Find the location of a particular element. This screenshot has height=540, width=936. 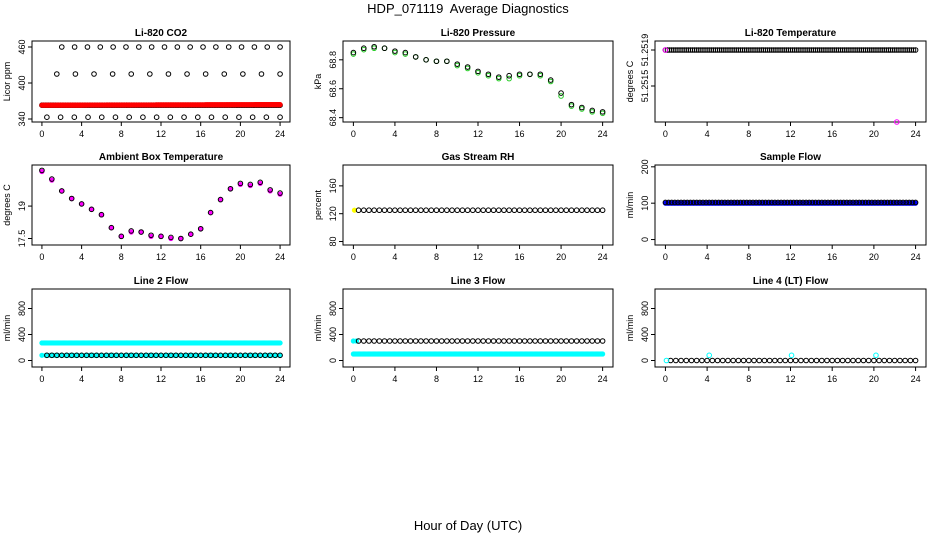

plot-frame is located at coordinates (478, 81).